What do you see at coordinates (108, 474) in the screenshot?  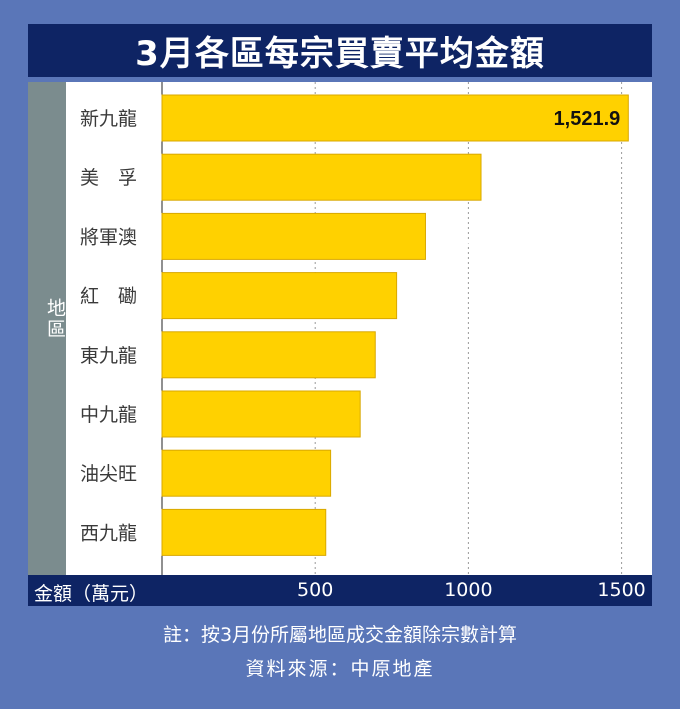 I see `category-label-6: 油尖旺` at bounding box center [108, 474].